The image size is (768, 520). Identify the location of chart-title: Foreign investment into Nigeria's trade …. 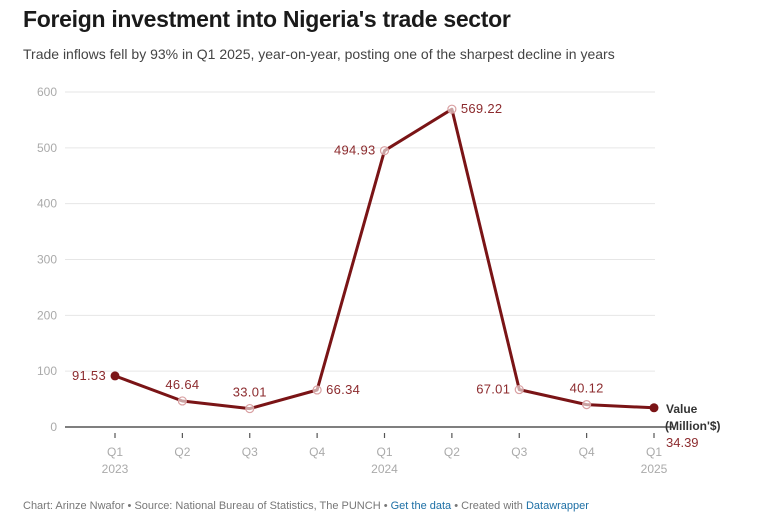
(267, 19).